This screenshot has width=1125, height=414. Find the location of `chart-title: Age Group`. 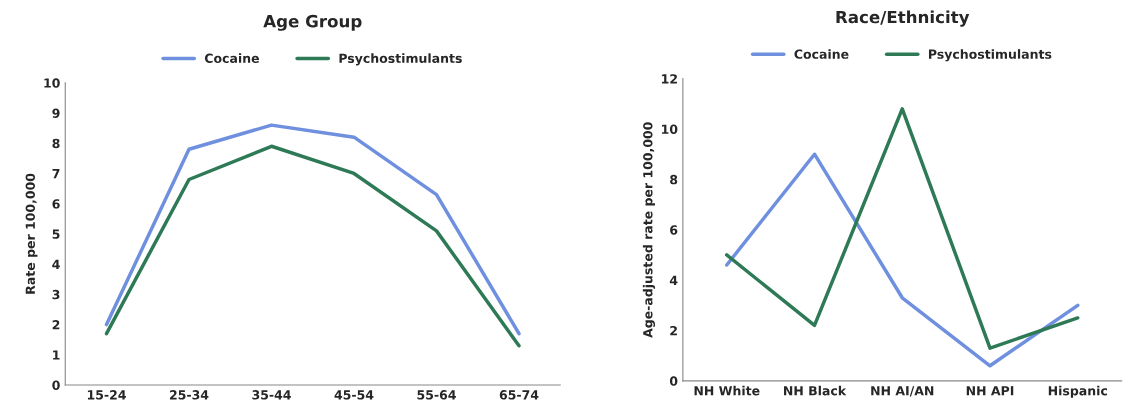

chart-title: Age Group is located at coordinates (312, 22).